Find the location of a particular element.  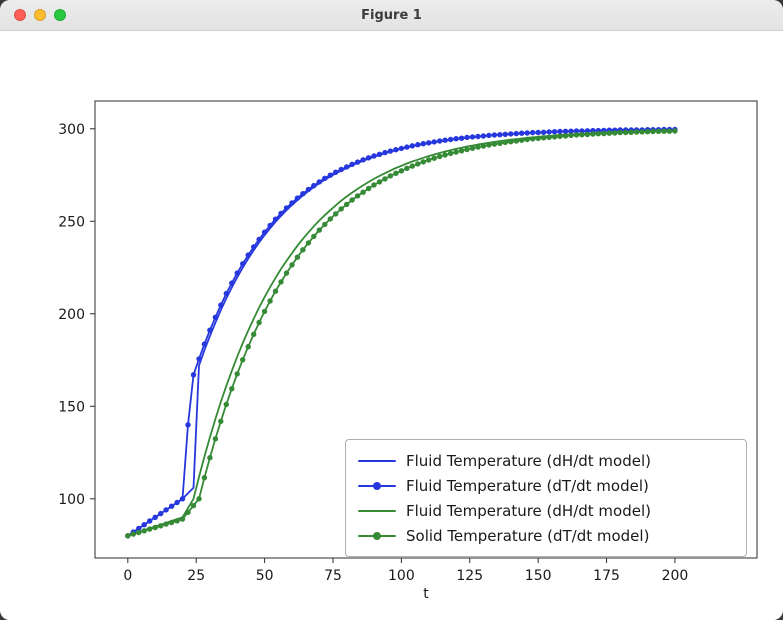

legend-row-0: Fluid Temperature (dH/dt model) is located at coordinates (547, 460).